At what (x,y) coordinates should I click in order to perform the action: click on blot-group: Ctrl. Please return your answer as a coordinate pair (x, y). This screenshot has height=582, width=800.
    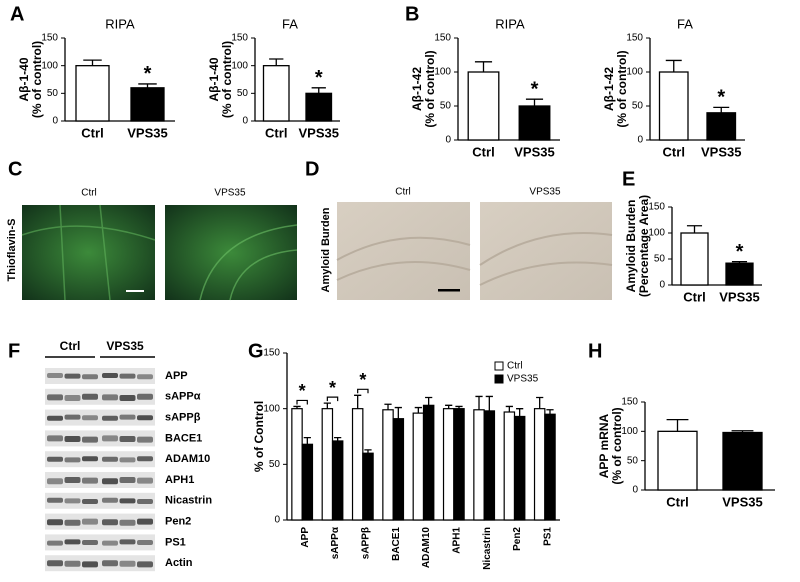
    Looking at the image, I should click on (70, 346).